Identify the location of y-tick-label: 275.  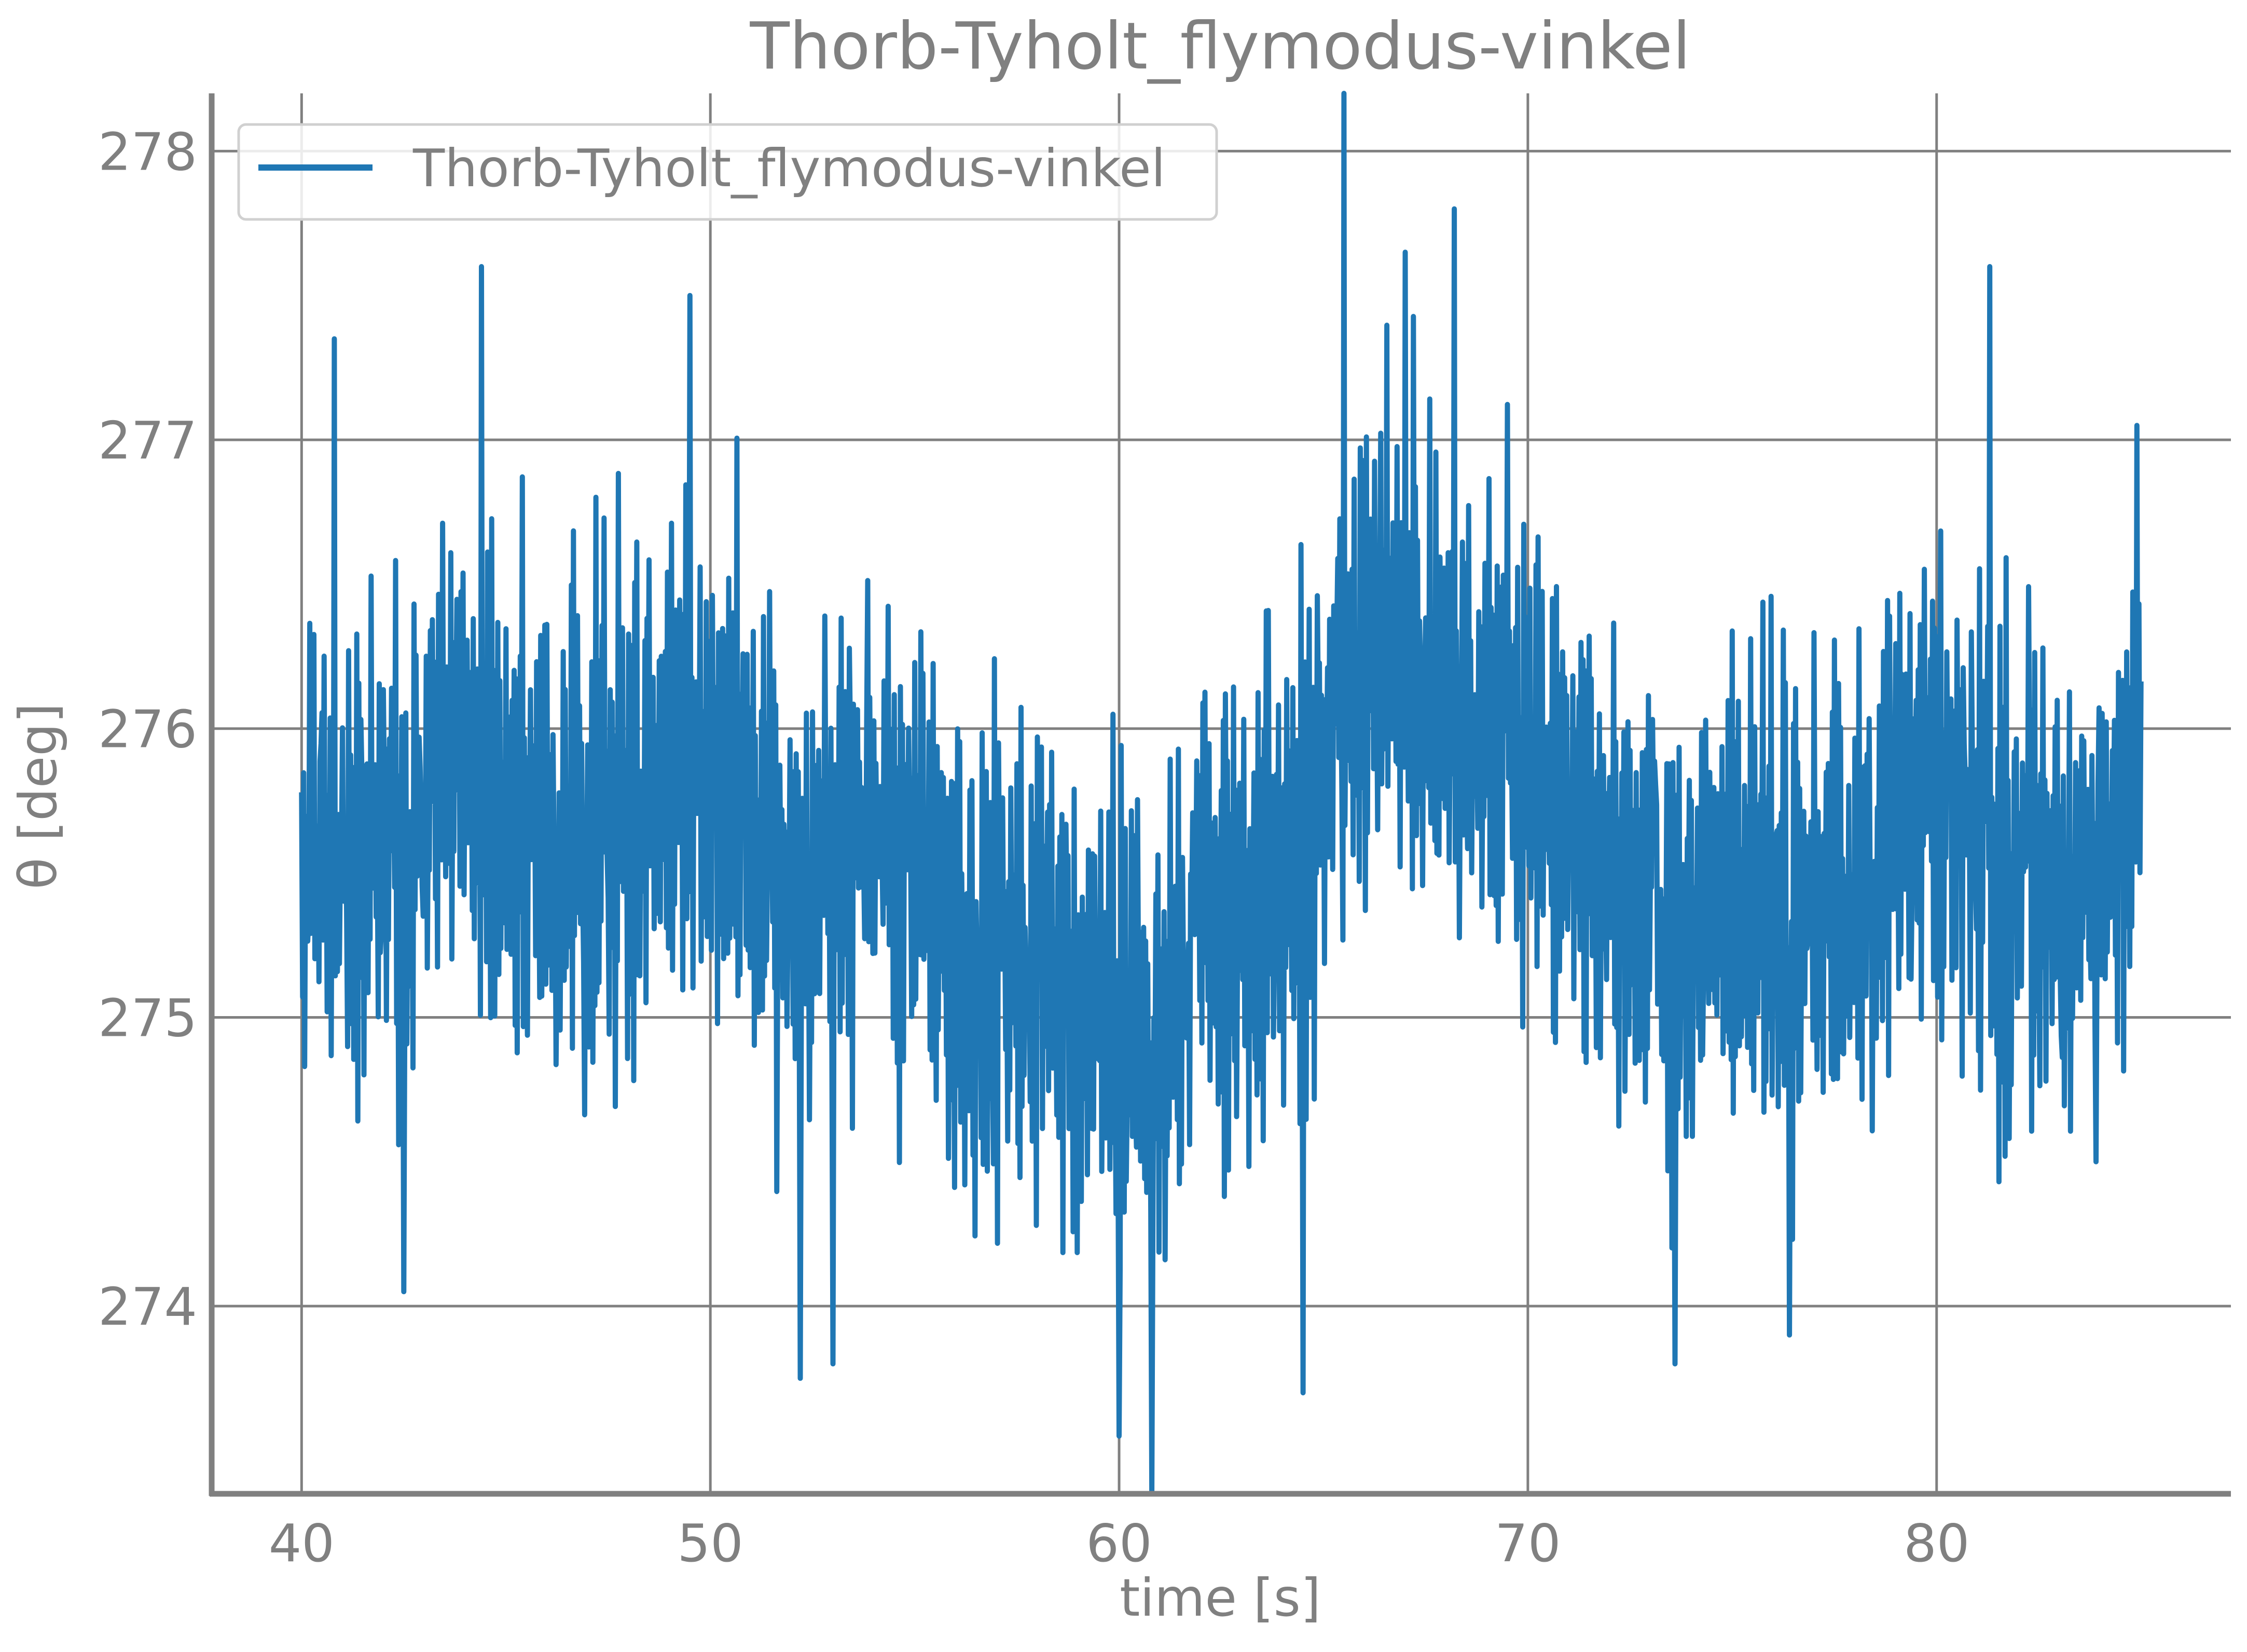
(147, 1018).